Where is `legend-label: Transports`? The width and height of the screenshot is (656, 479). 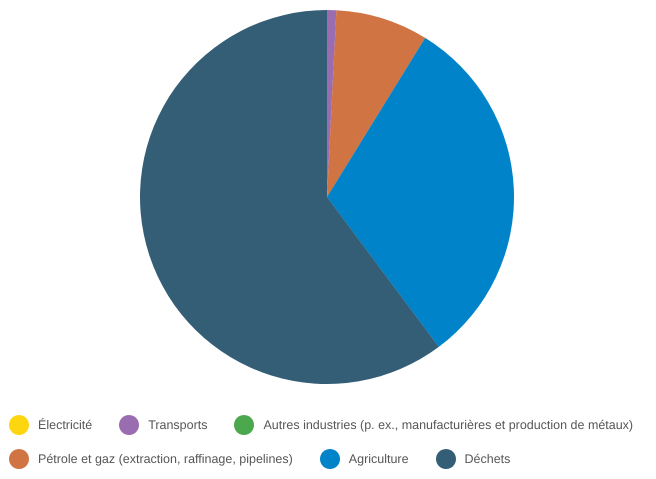 legend-label: Transports is located at coordinates (178, 425).